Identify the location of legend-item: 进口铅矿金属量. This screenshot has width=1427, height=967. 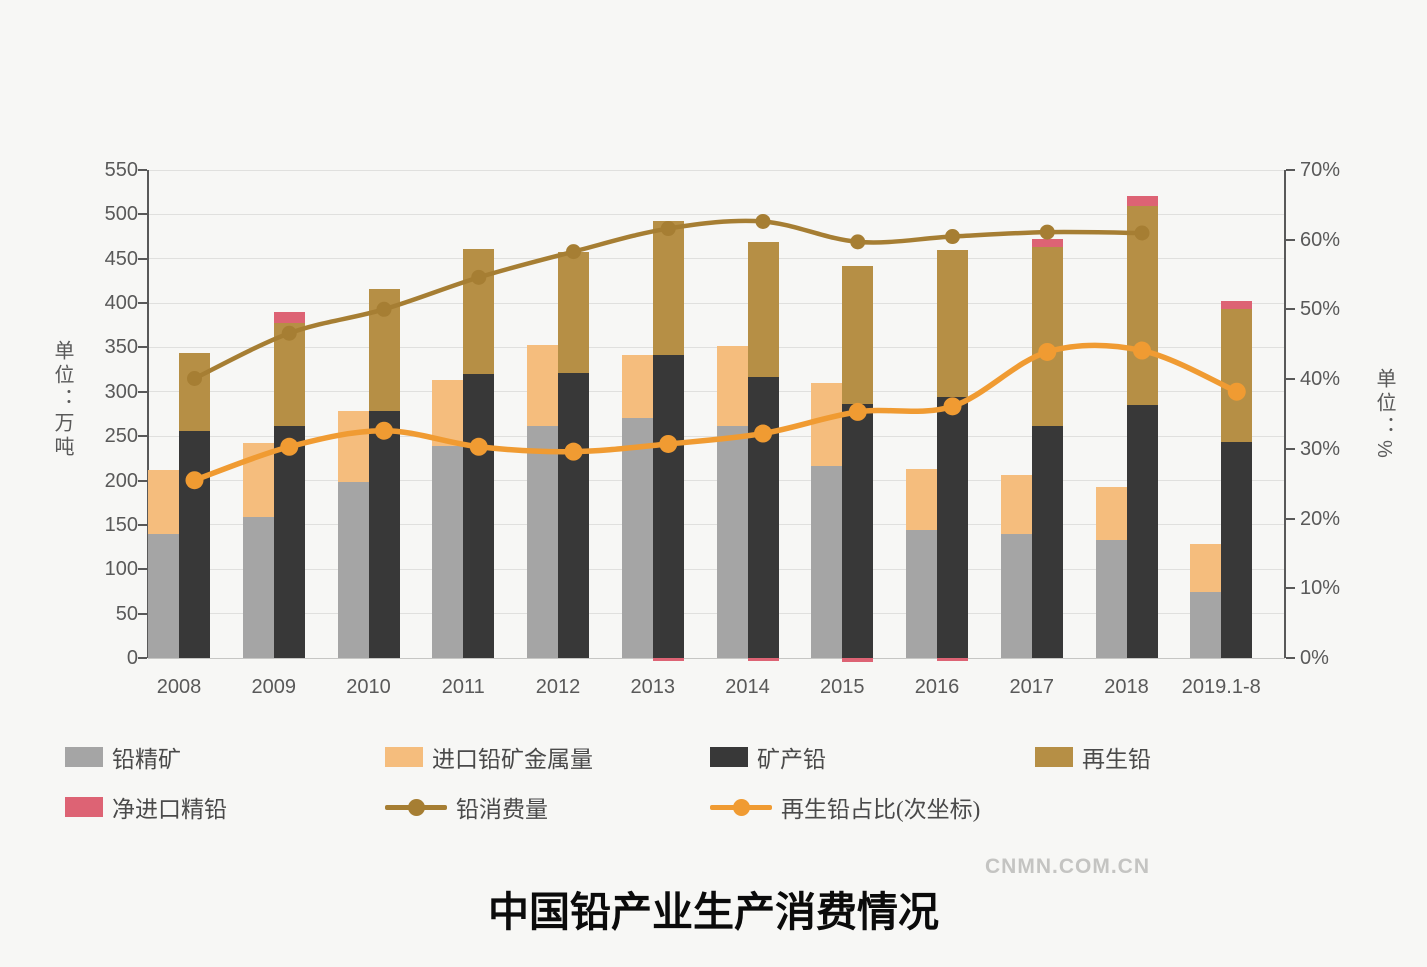
(489, 758).